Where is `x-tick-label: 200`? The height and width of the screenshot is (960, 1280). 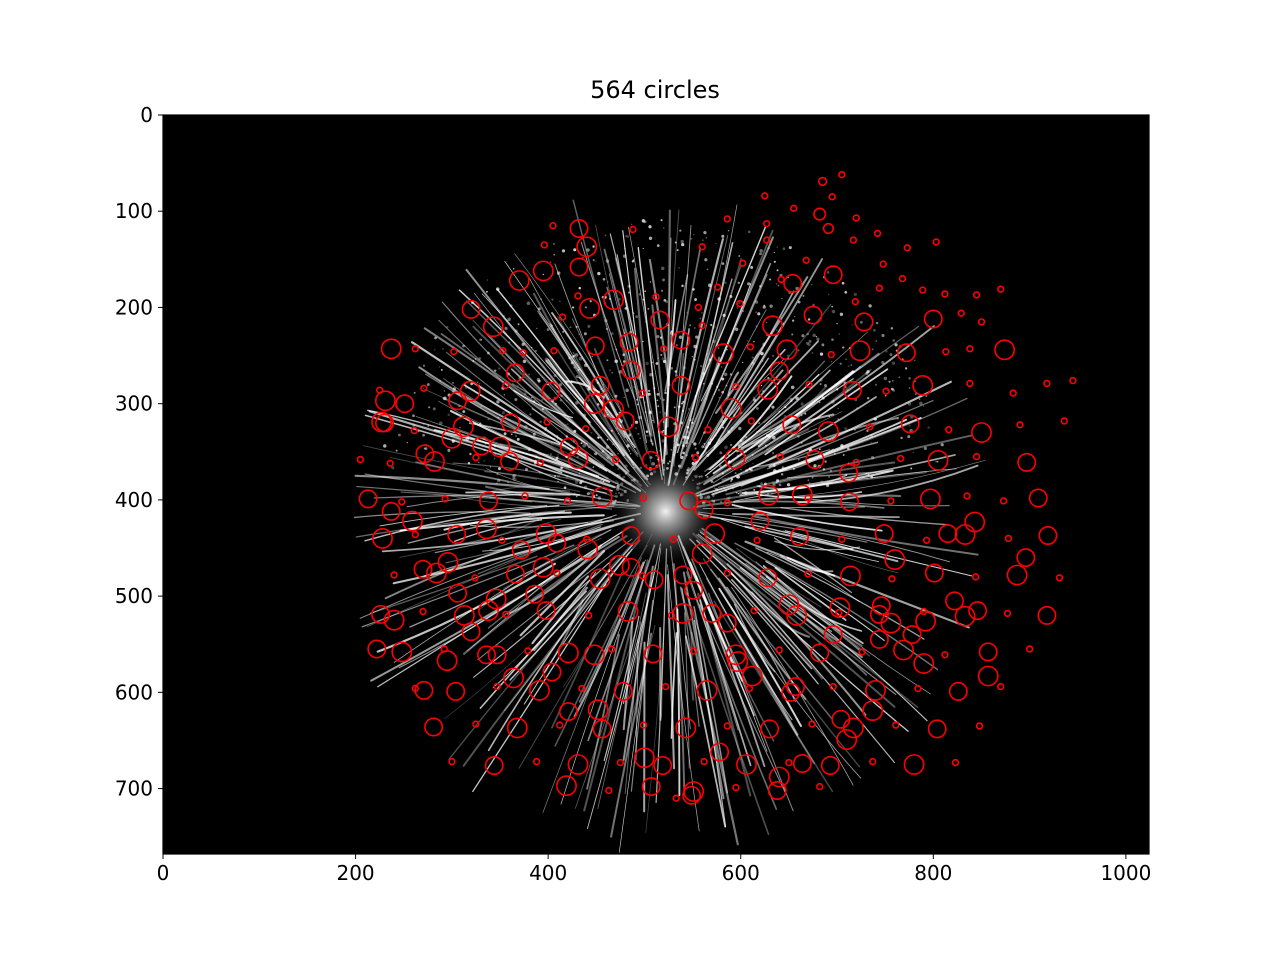 x-tick-label: 200 is located at coordinates (355, 873).